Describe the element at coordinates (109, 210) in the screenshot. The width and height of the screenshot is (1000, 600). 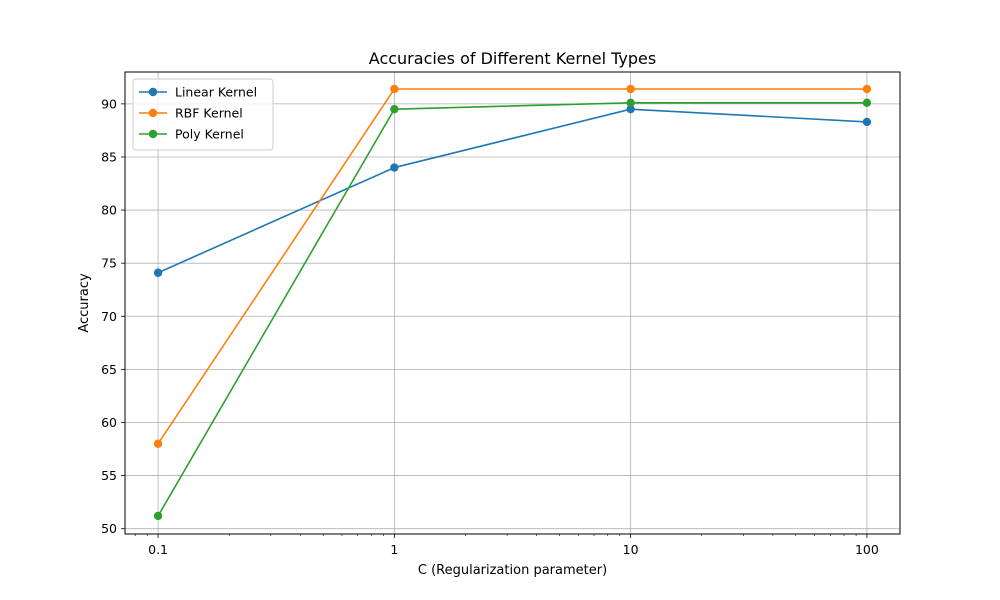
I see `y-tick-label: 80` at that location.